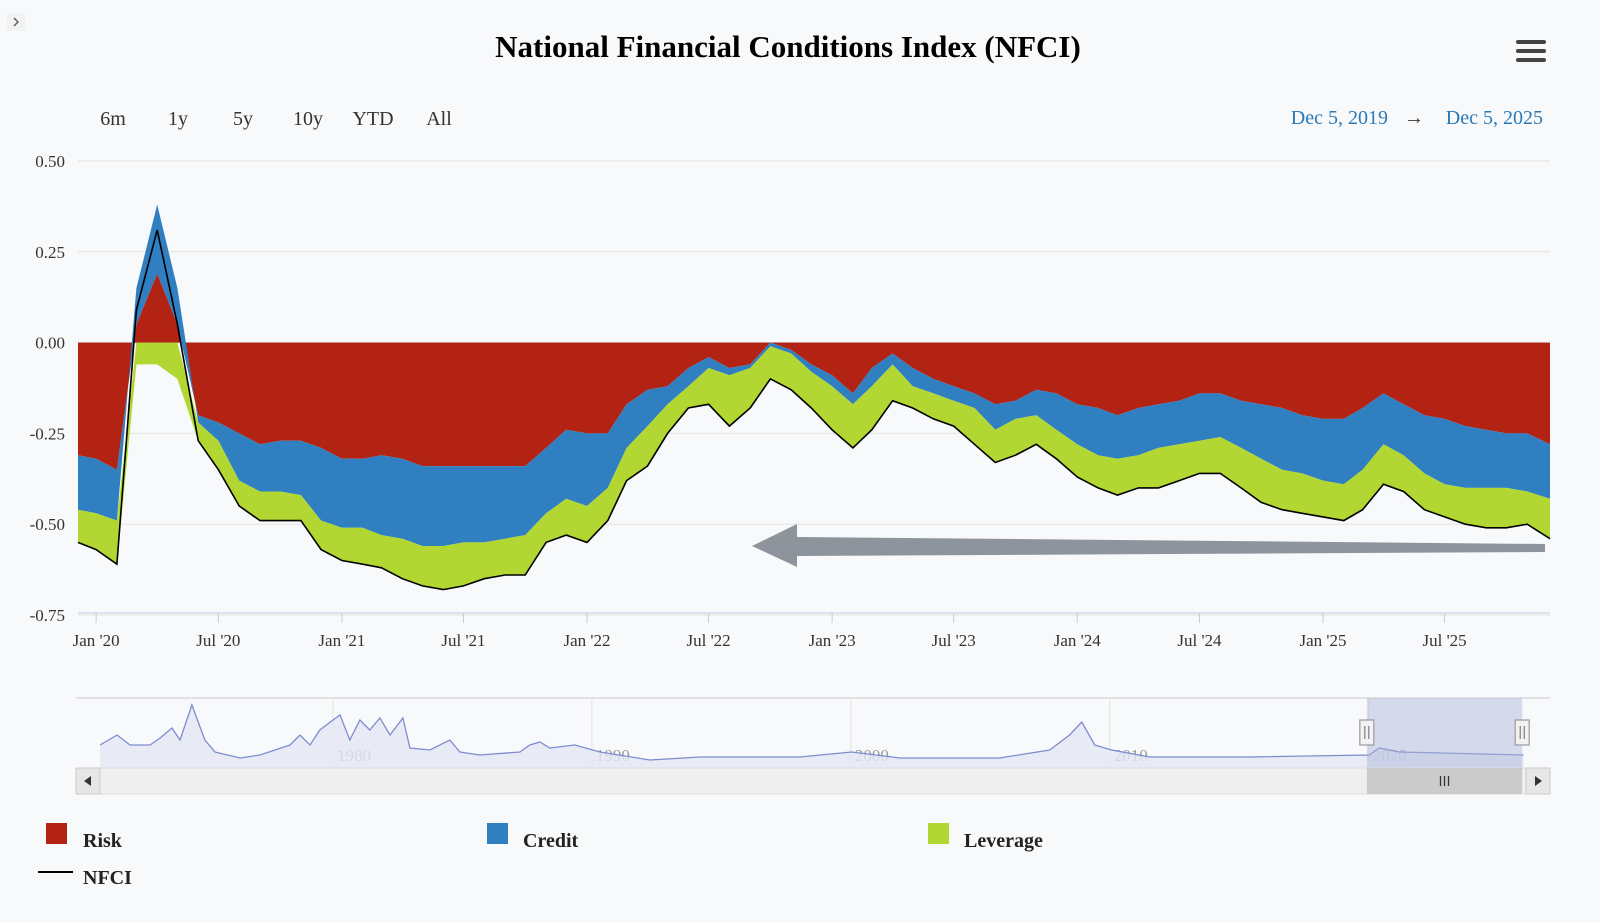 The height and width of the screenshot is (923, 1600). What do you see at coordinates (47, 615) in the screenshot?
I see `y-tick-label: -0.75` at bounding box center [47, 615].